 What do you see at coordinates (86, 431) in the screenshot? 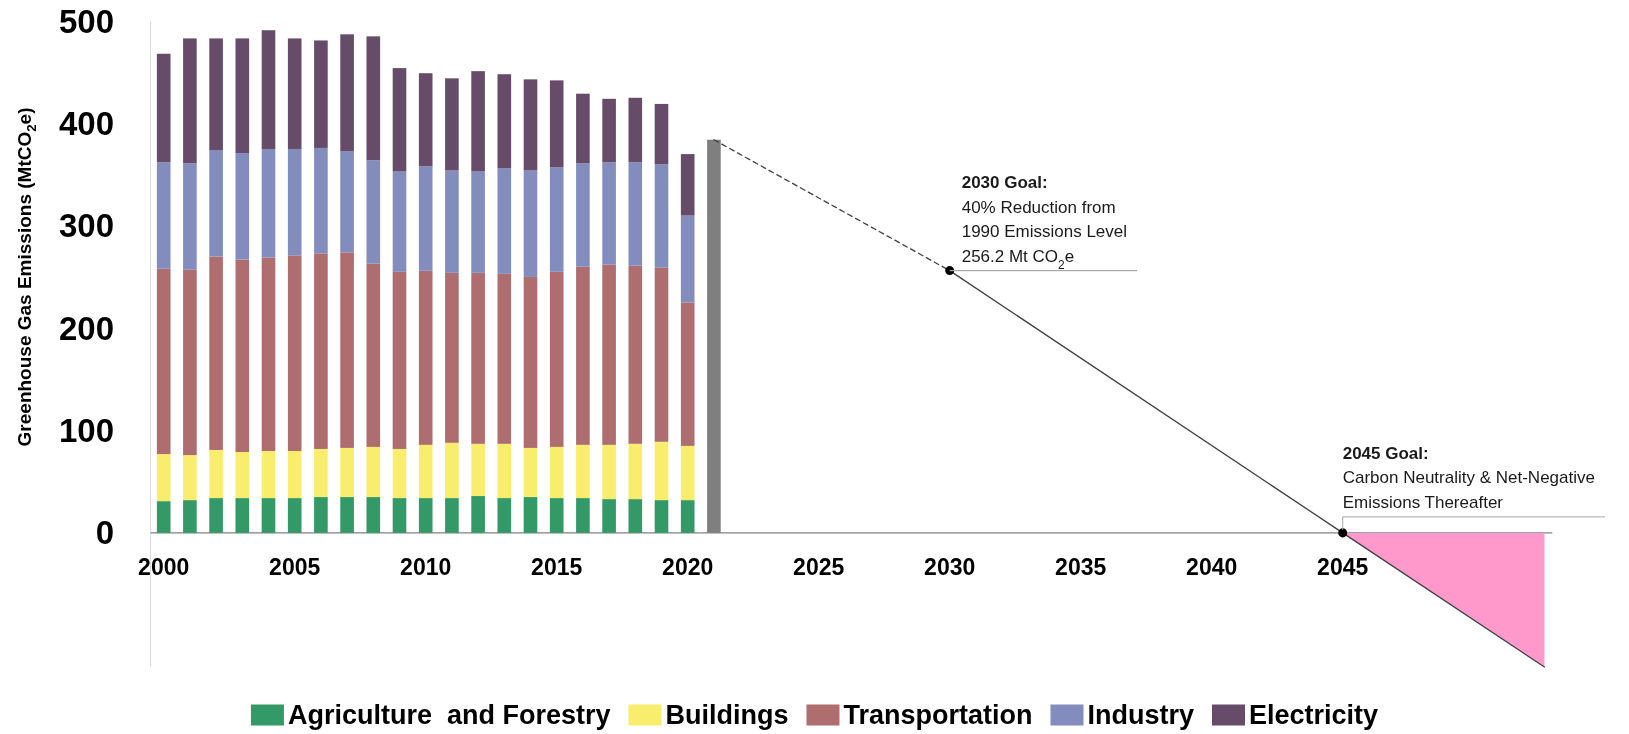
I see `y-tick-label: 100` at bounding box center [86, 431].